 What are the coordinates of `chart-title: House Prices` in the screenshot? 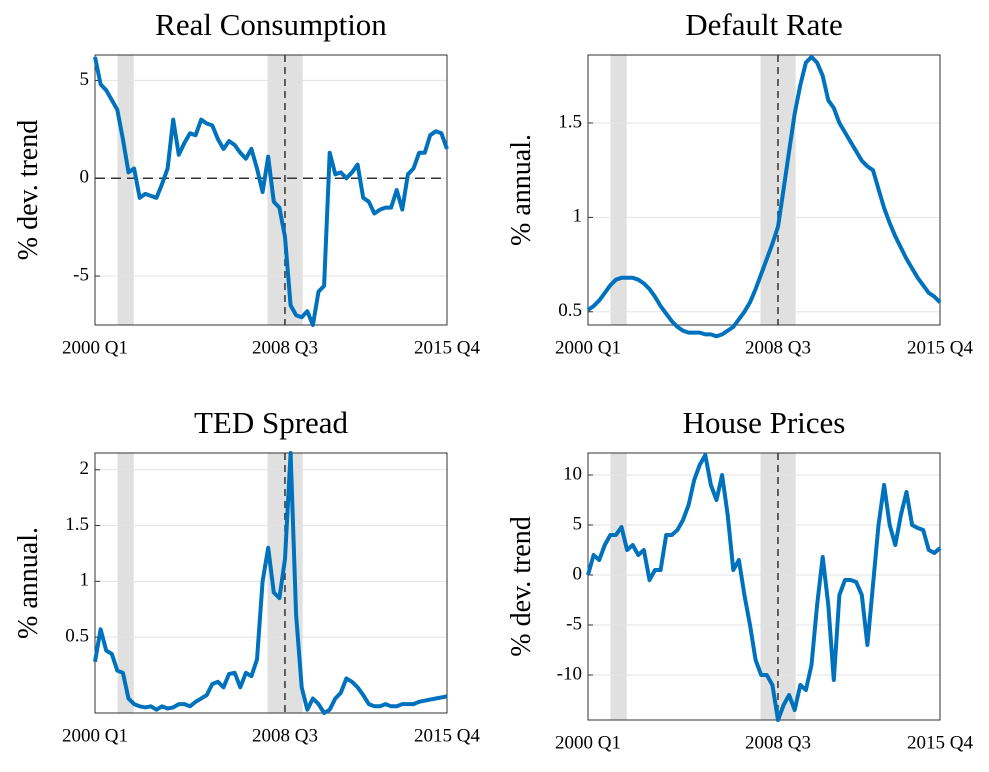 It's located at (764, 422).